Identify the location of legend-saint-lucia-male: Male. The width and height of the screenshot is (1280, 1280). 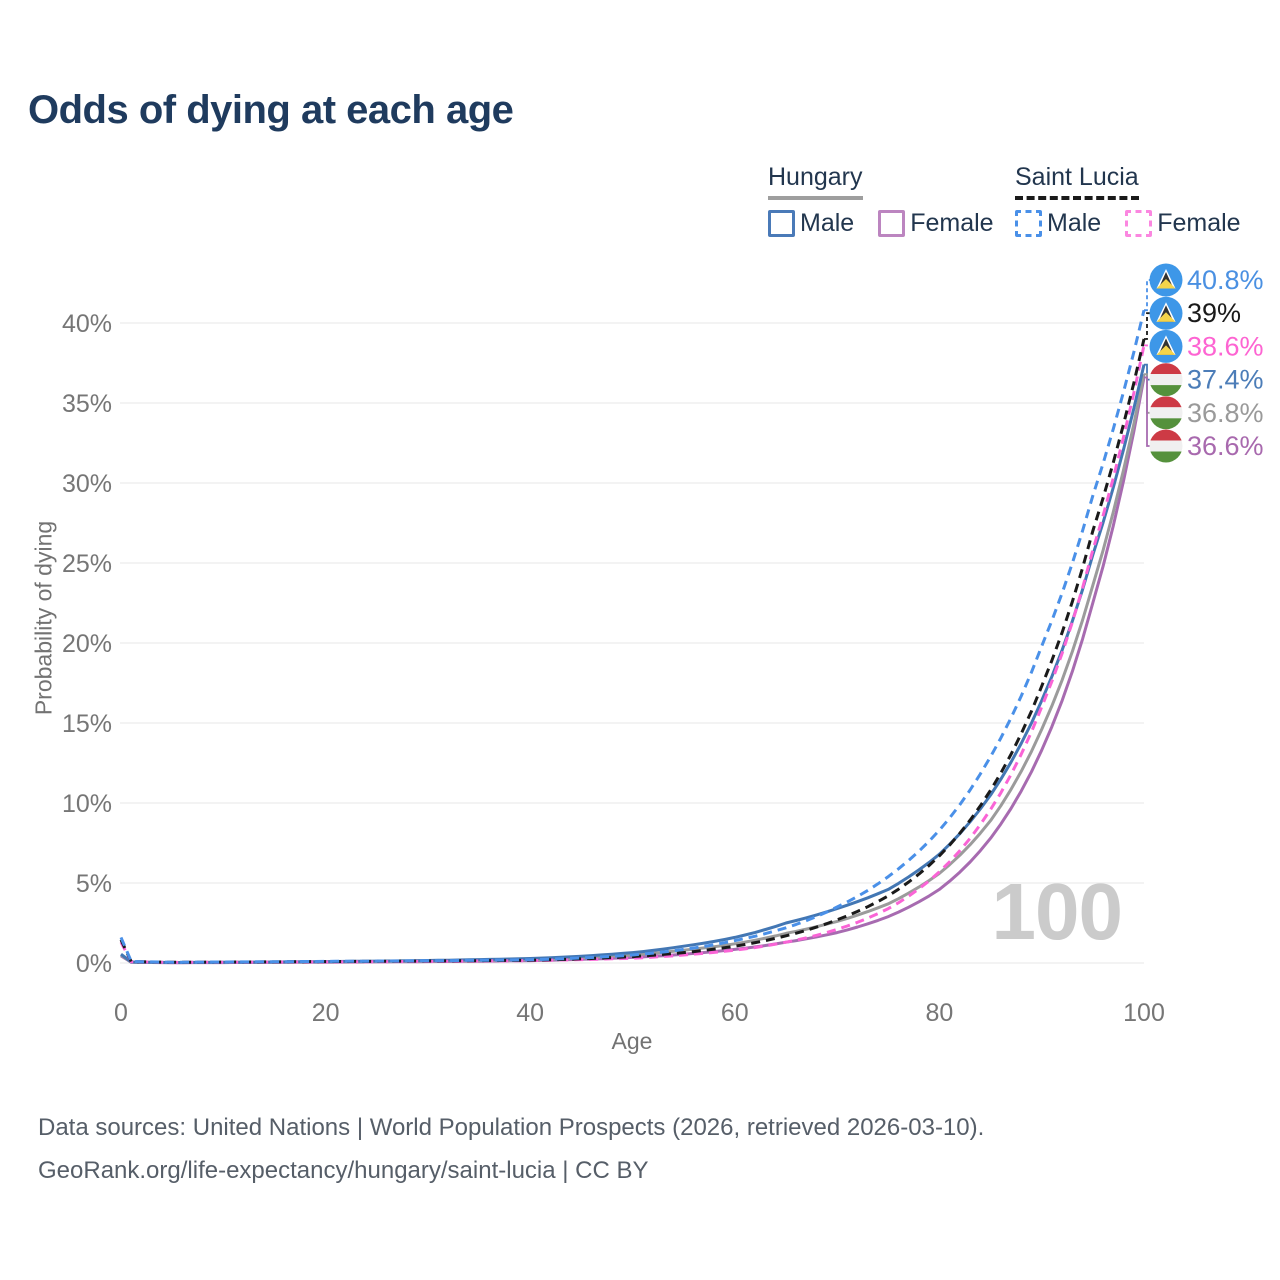
(1058, 223).